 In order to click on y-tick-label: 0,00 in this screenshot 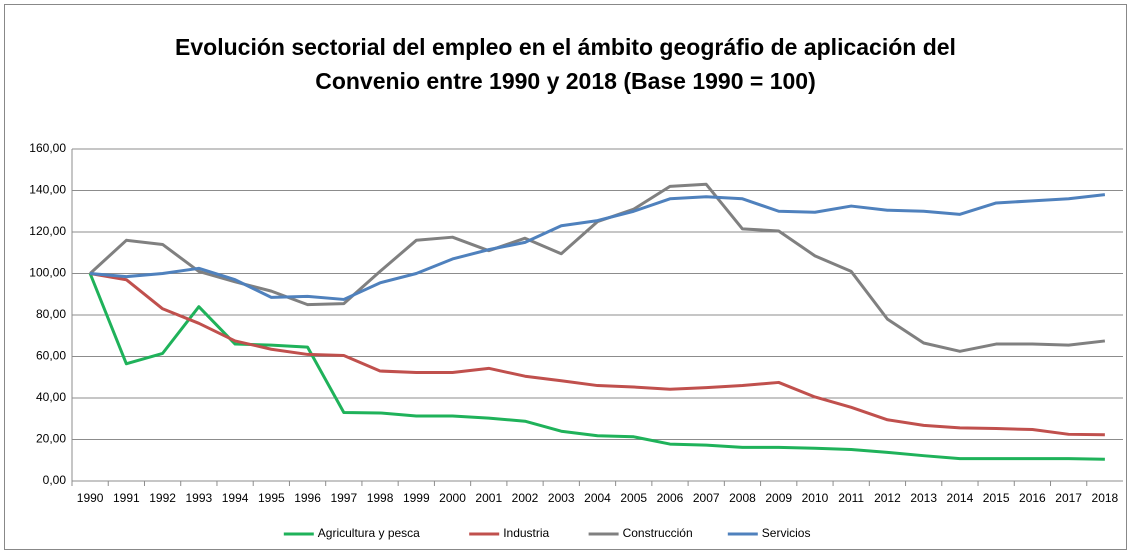, I will do `click(55, 480)`.